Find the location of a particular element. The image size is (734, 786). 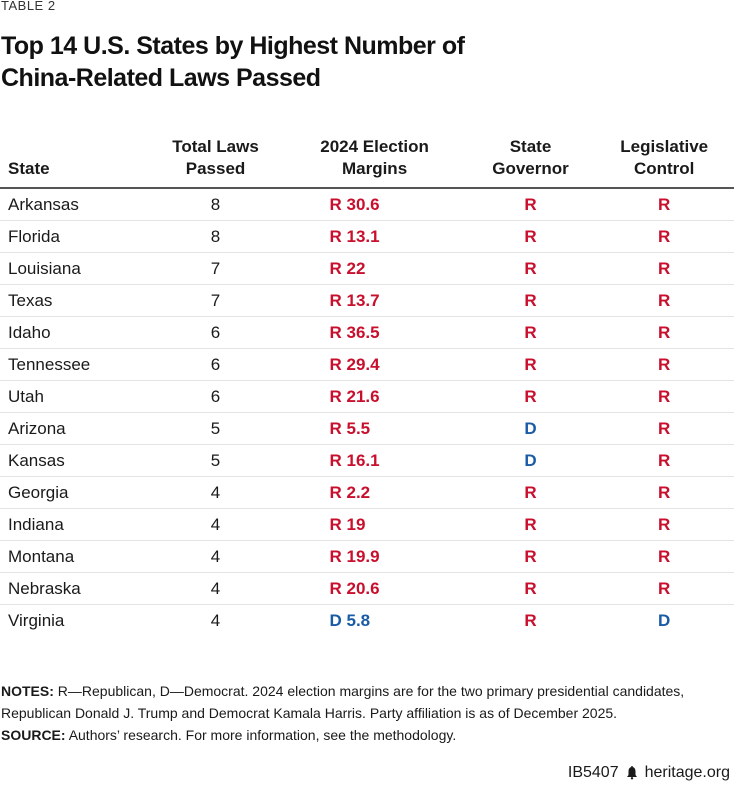

state-cell: Louisiana is located at coordinates (74, 268).